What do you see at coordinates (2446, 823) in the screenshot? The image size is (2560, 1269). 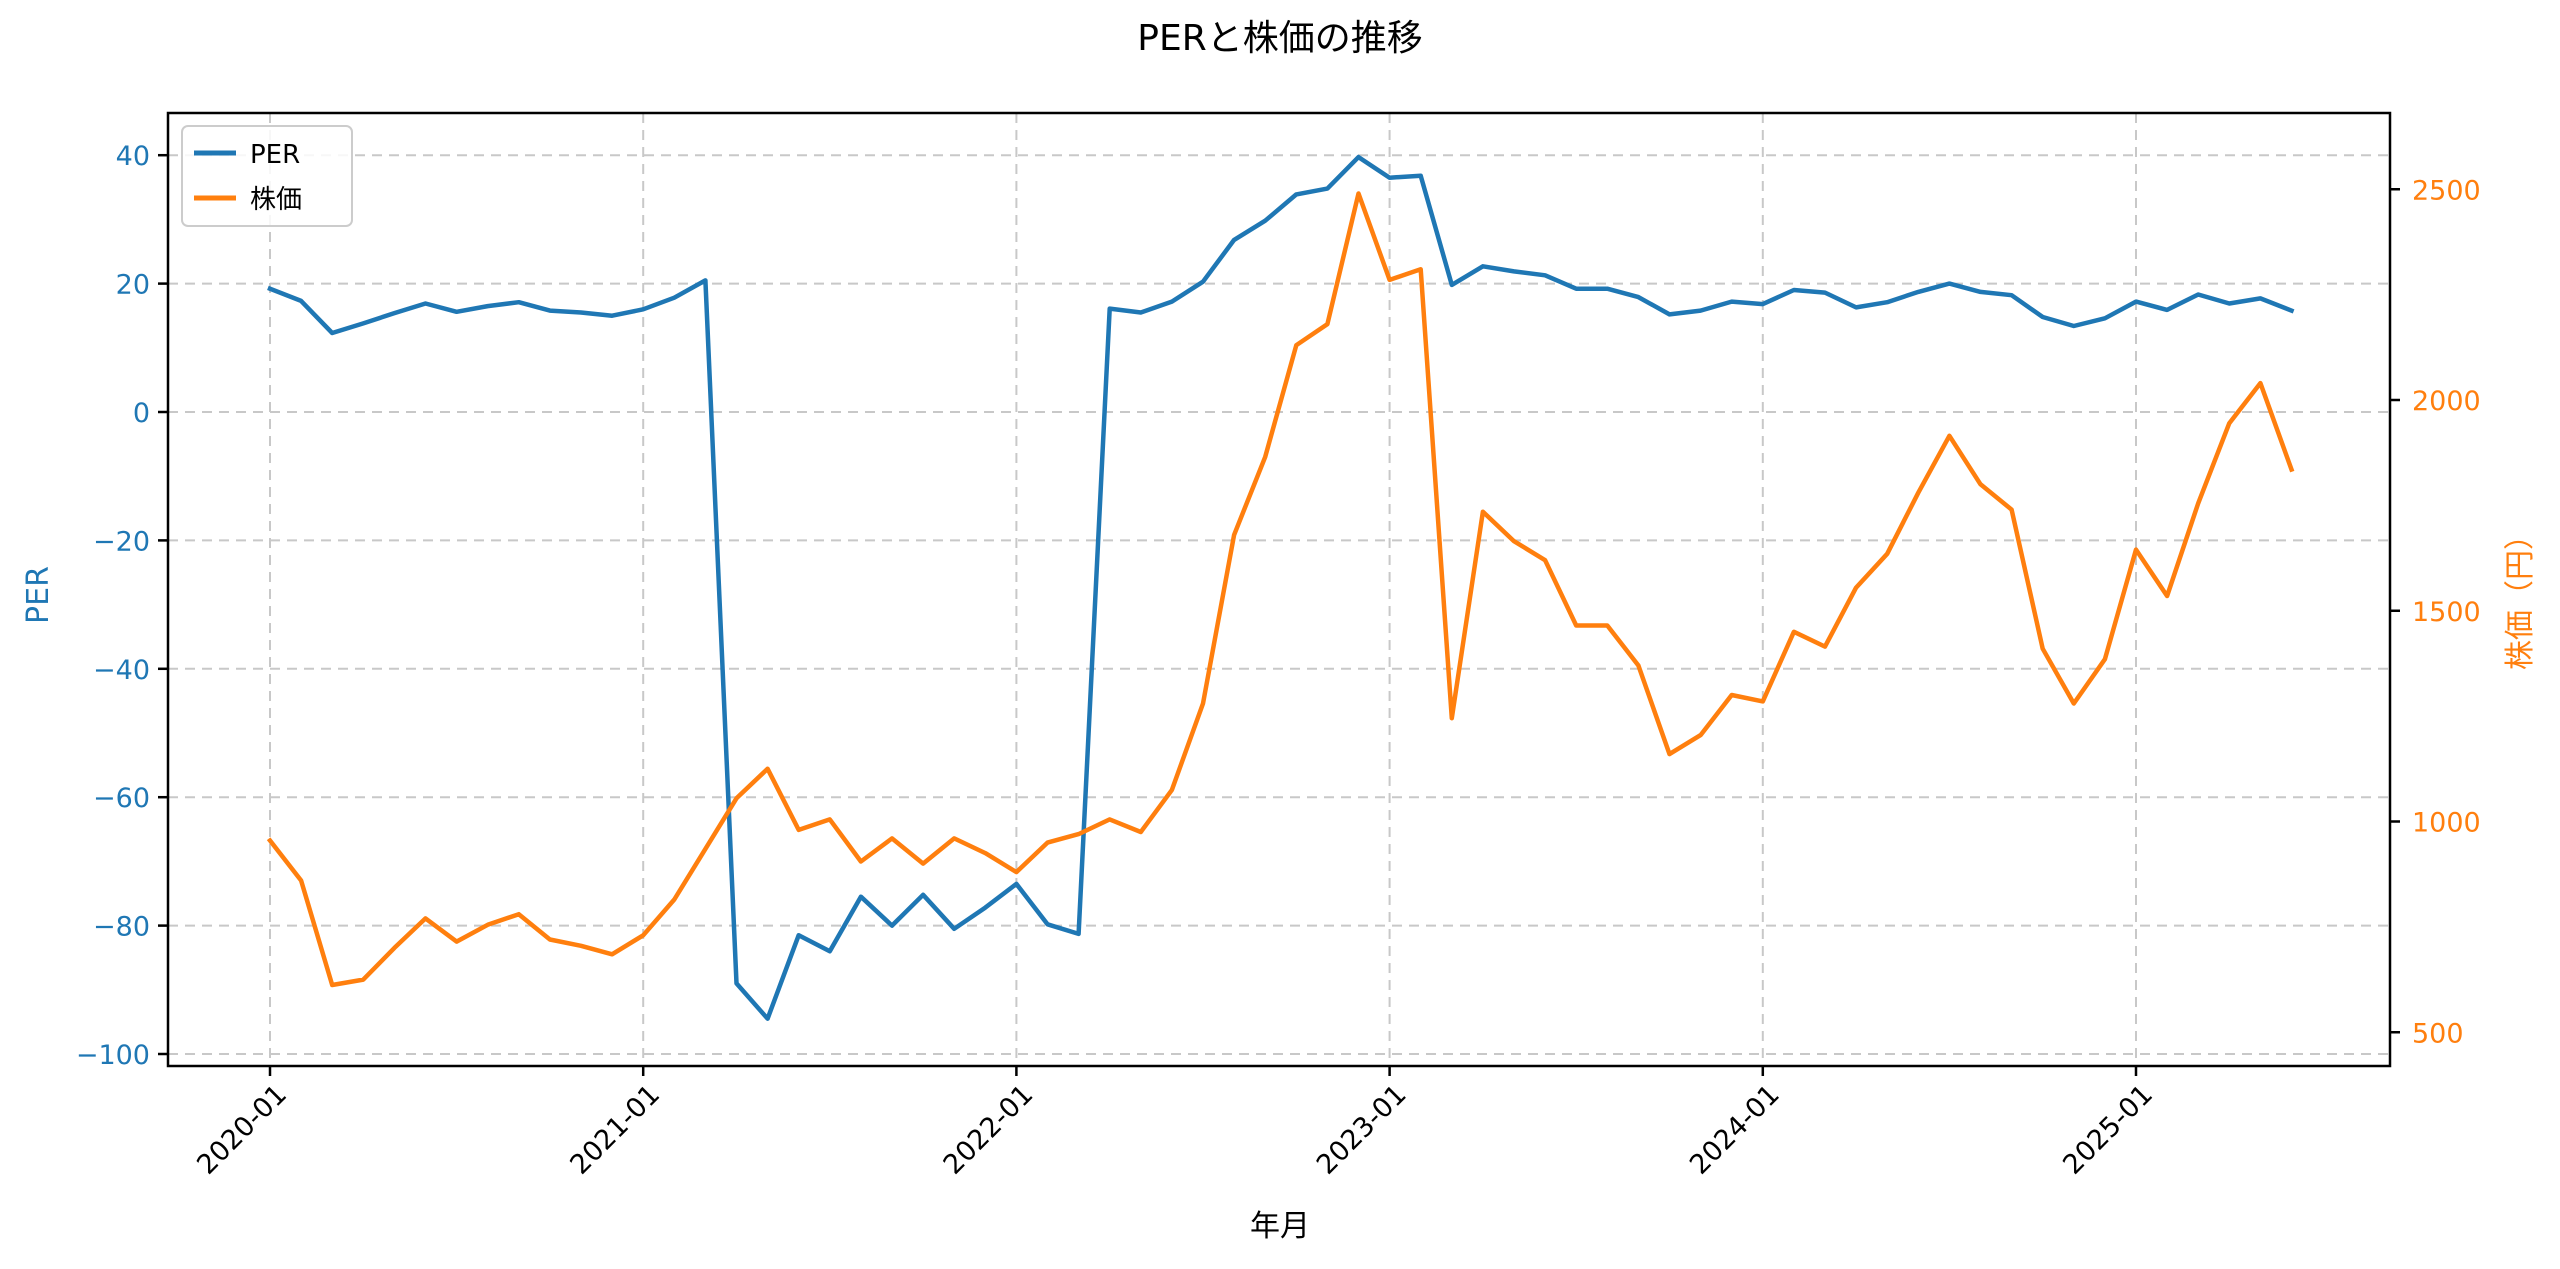 I see `y2-tick-label: 1000` at bounding box center [2446, 823].